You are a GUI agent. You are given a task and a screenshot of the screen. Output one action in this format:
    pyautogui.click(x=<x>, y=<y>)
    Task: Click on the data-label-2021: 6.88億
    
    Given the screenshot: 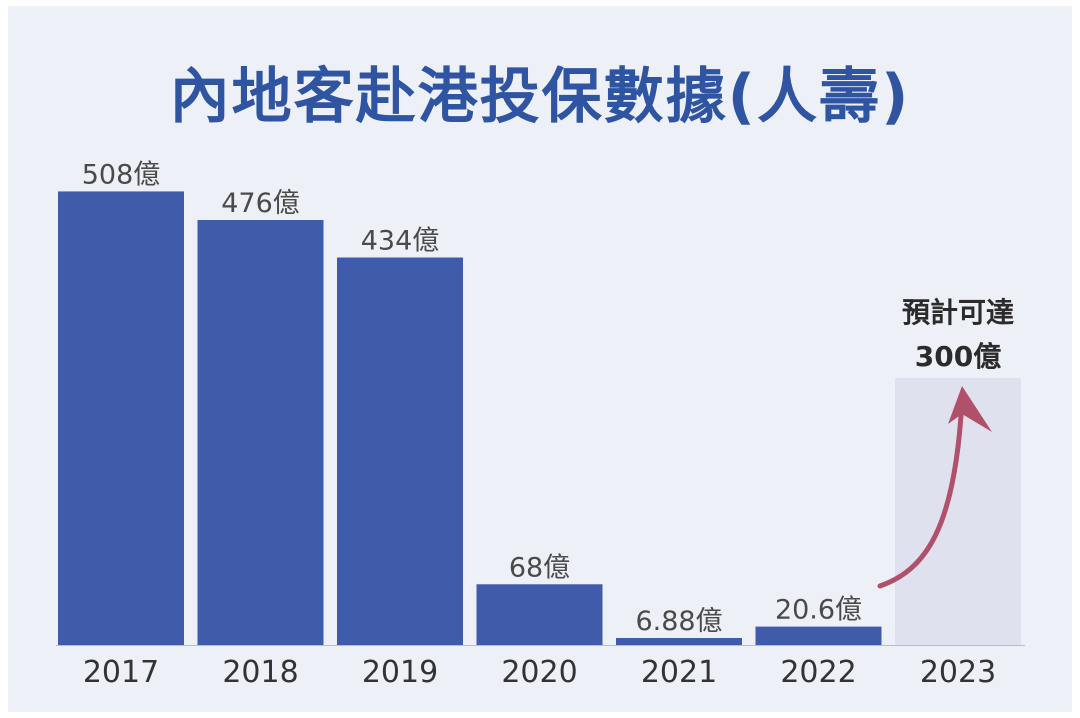 What is the action you would take?
    pyautogui.click(x=678, y=621)
    